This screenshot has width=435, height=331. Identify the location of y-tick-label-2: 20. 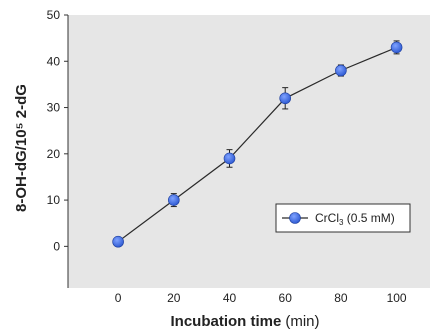
(54, 154).